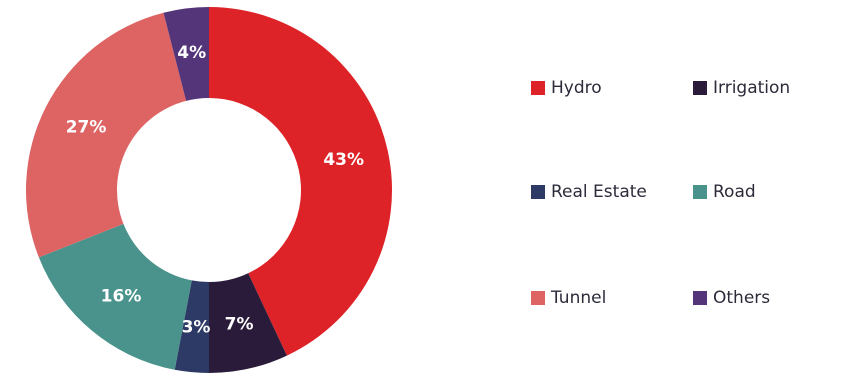 The height and width of the screenshot is (374, 841). I want to click on slice-label-real-estate: 3%, so click(196, 327).